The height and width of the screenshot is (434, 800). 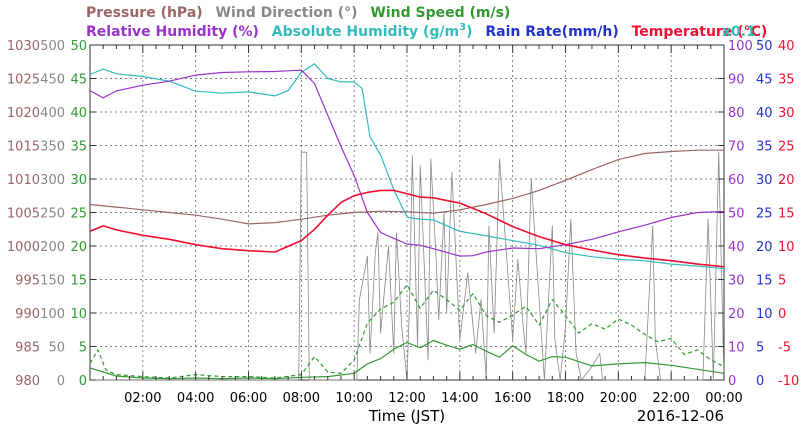 I want to click on legend-pressure: Pressure (hPa), so click(x=144, y=13).